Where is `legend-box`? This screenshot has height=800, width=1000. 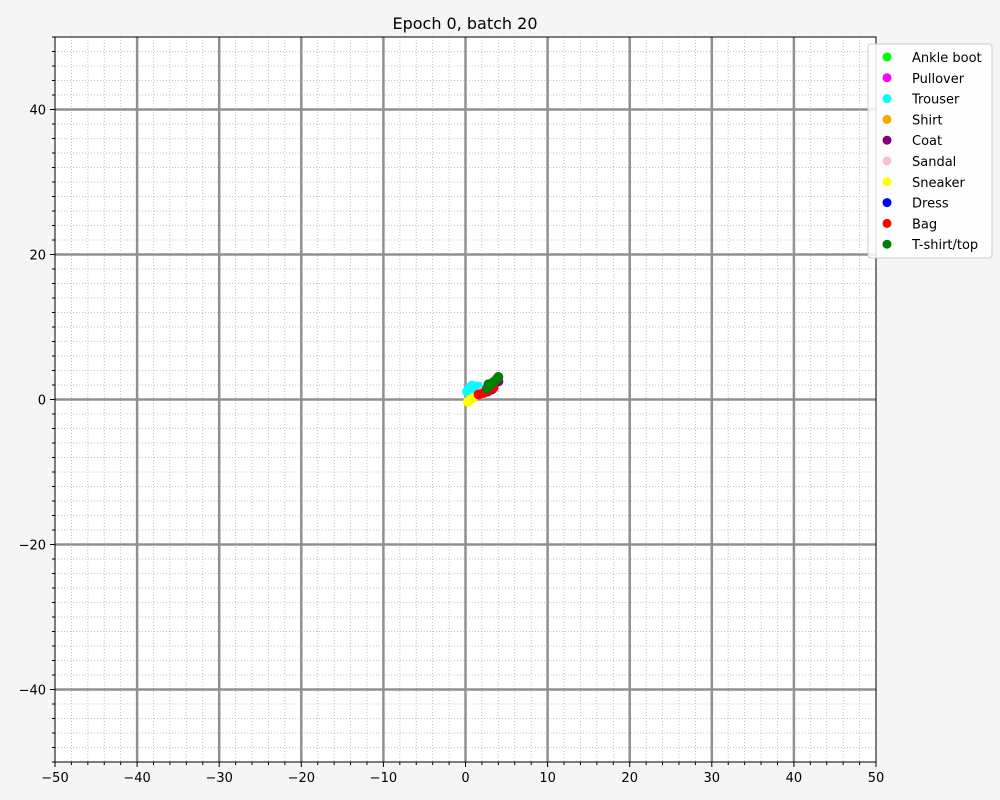 legend-box is located at coordinates (930, 151).